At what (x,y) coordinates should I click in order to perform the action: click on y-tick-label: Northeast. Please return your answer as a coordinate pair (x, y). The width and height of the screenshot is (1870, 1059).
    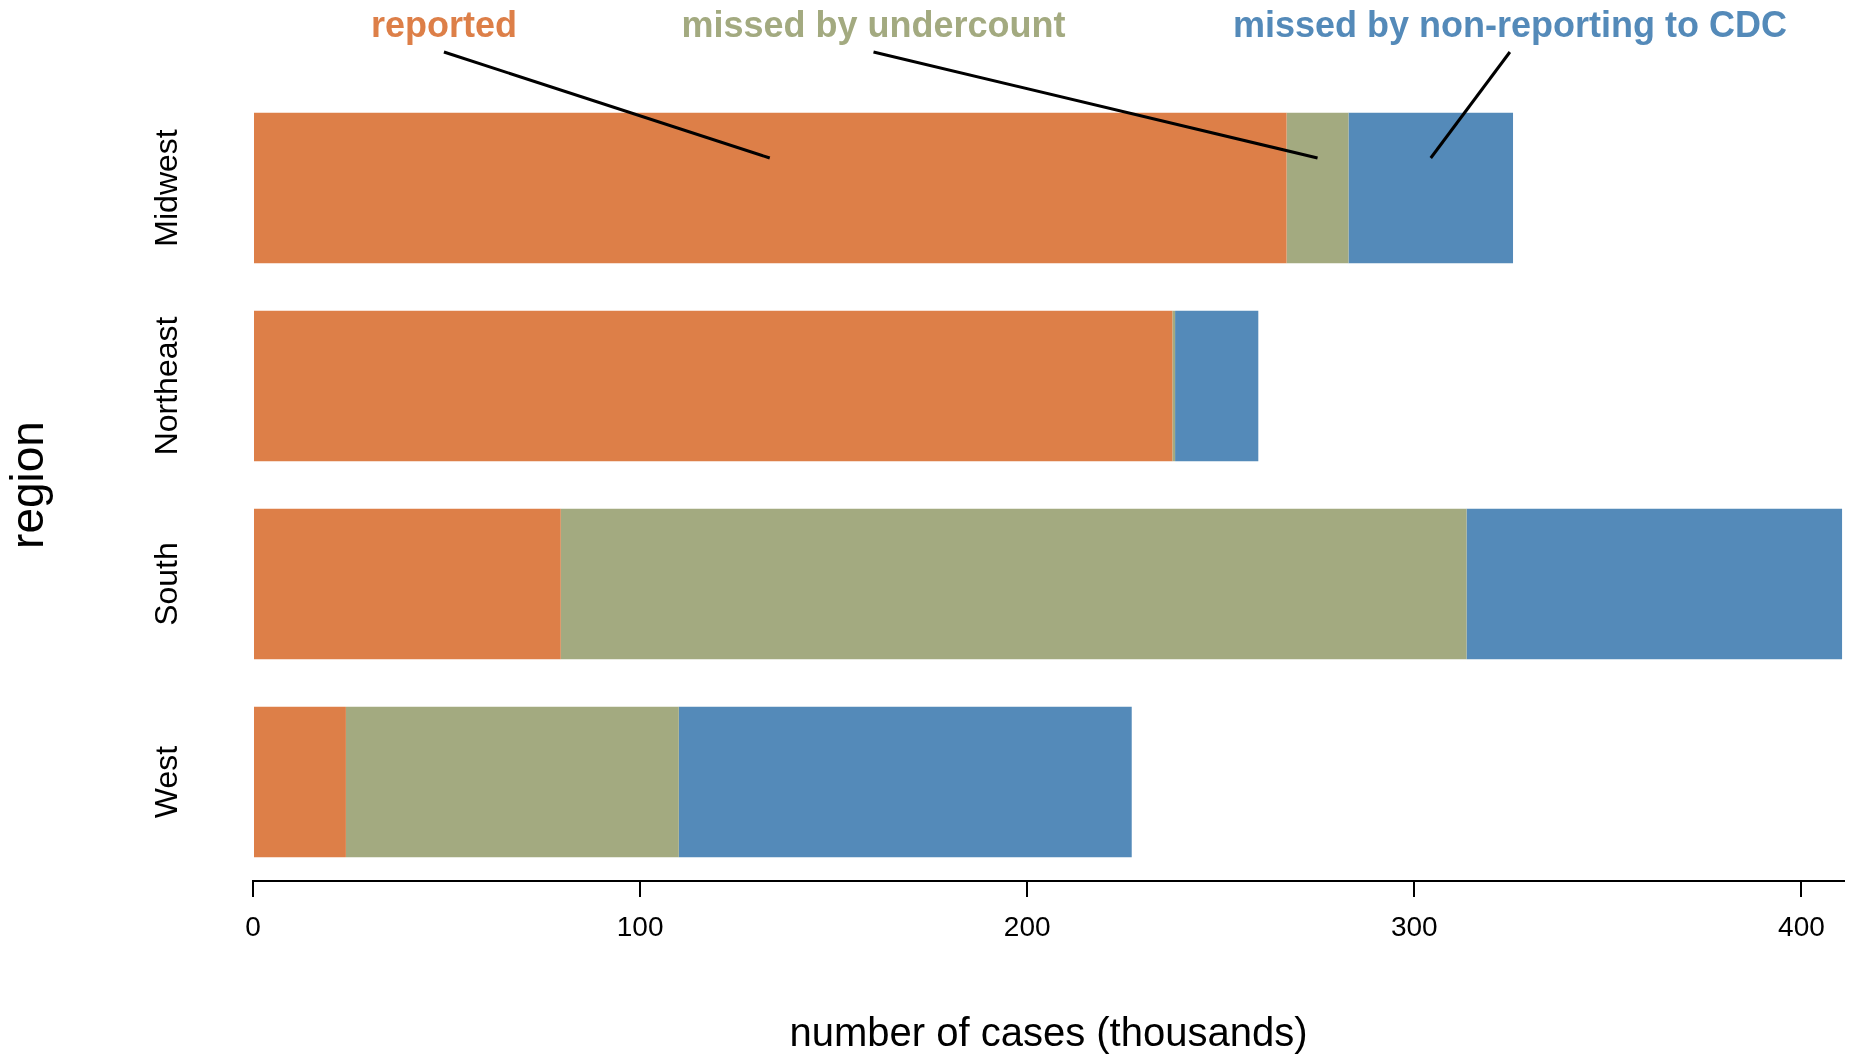
    Looking at the image, I should click on (165, 386).